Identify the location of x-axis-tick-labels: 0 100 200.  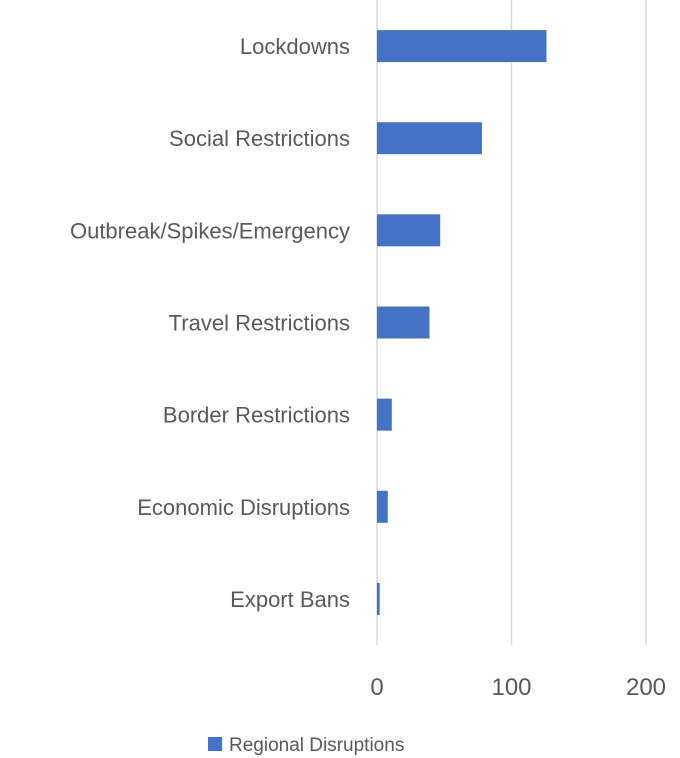
(518, 687).